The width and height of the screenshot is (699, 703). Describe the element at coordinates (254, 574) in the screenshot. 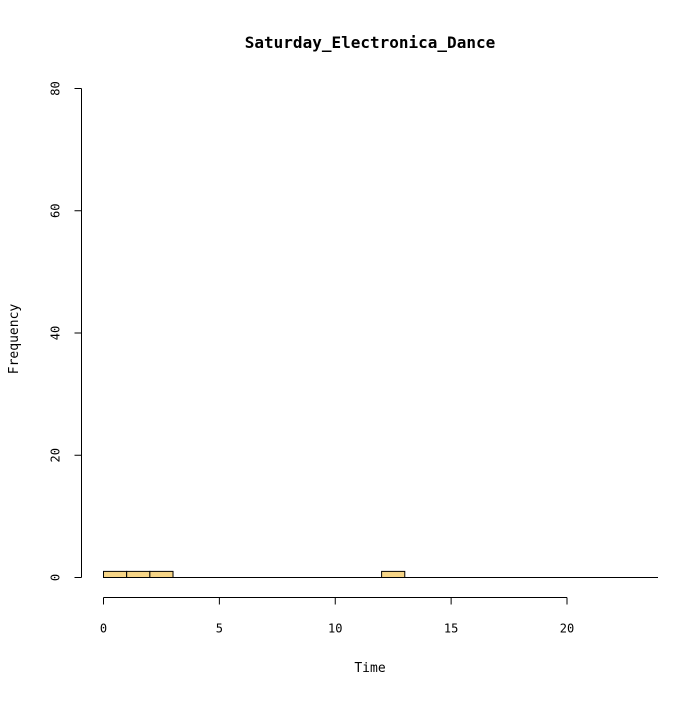

I see `bars-group` at that location.